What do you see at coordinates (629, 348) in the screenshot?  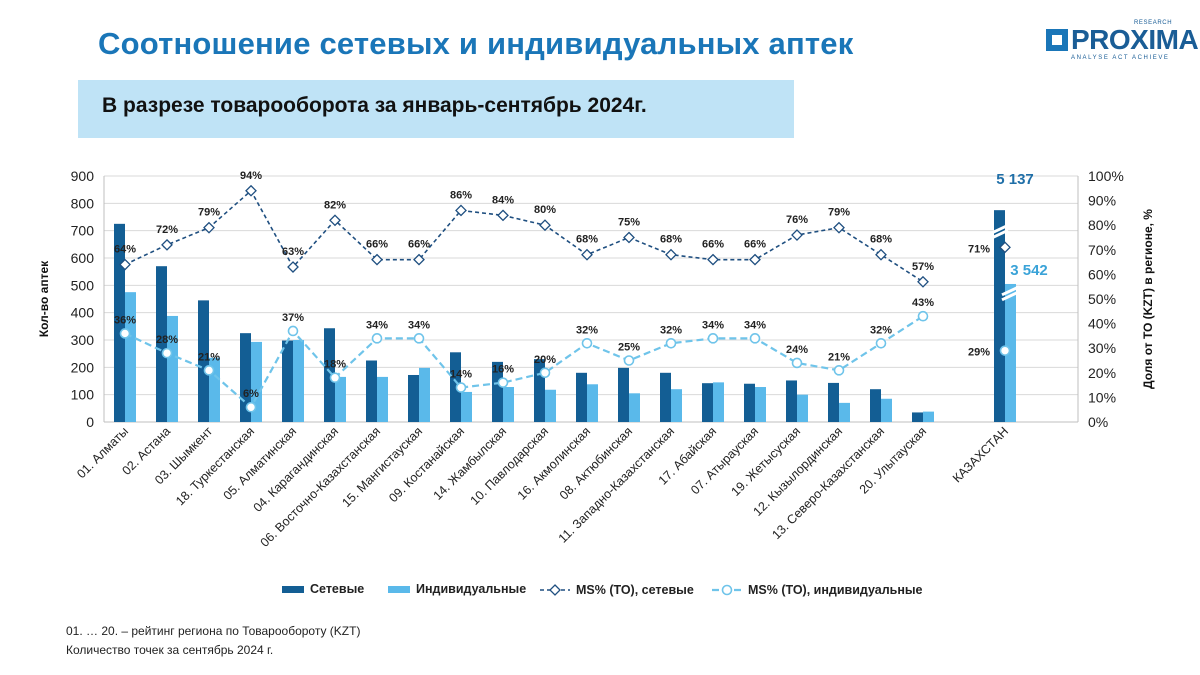 I see `line-individual-value-label: 25%` at bounding box center [629, 348].